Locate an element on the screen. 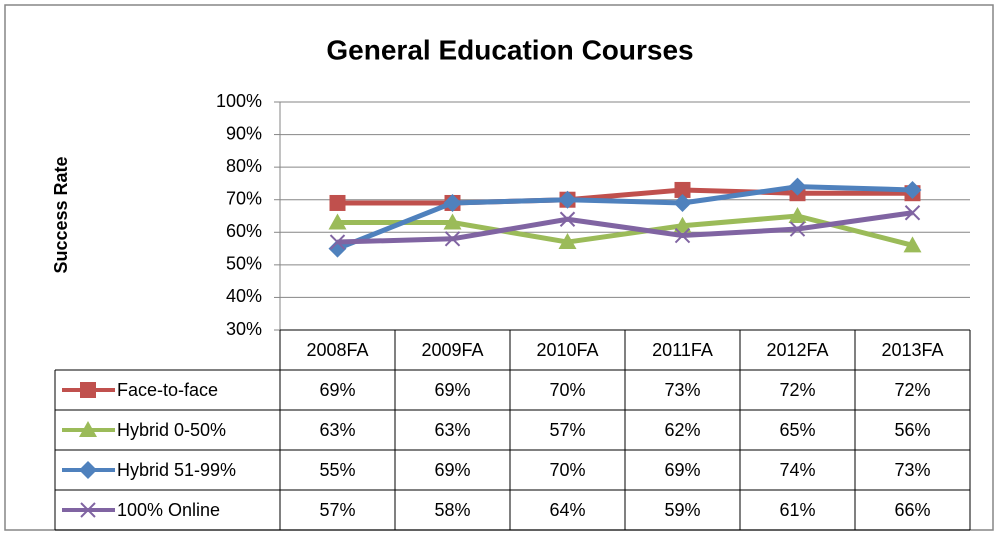 The width and height of the screenshot is (1001, 536). y-tick-label: 40% is located at coordinates (244, 296).